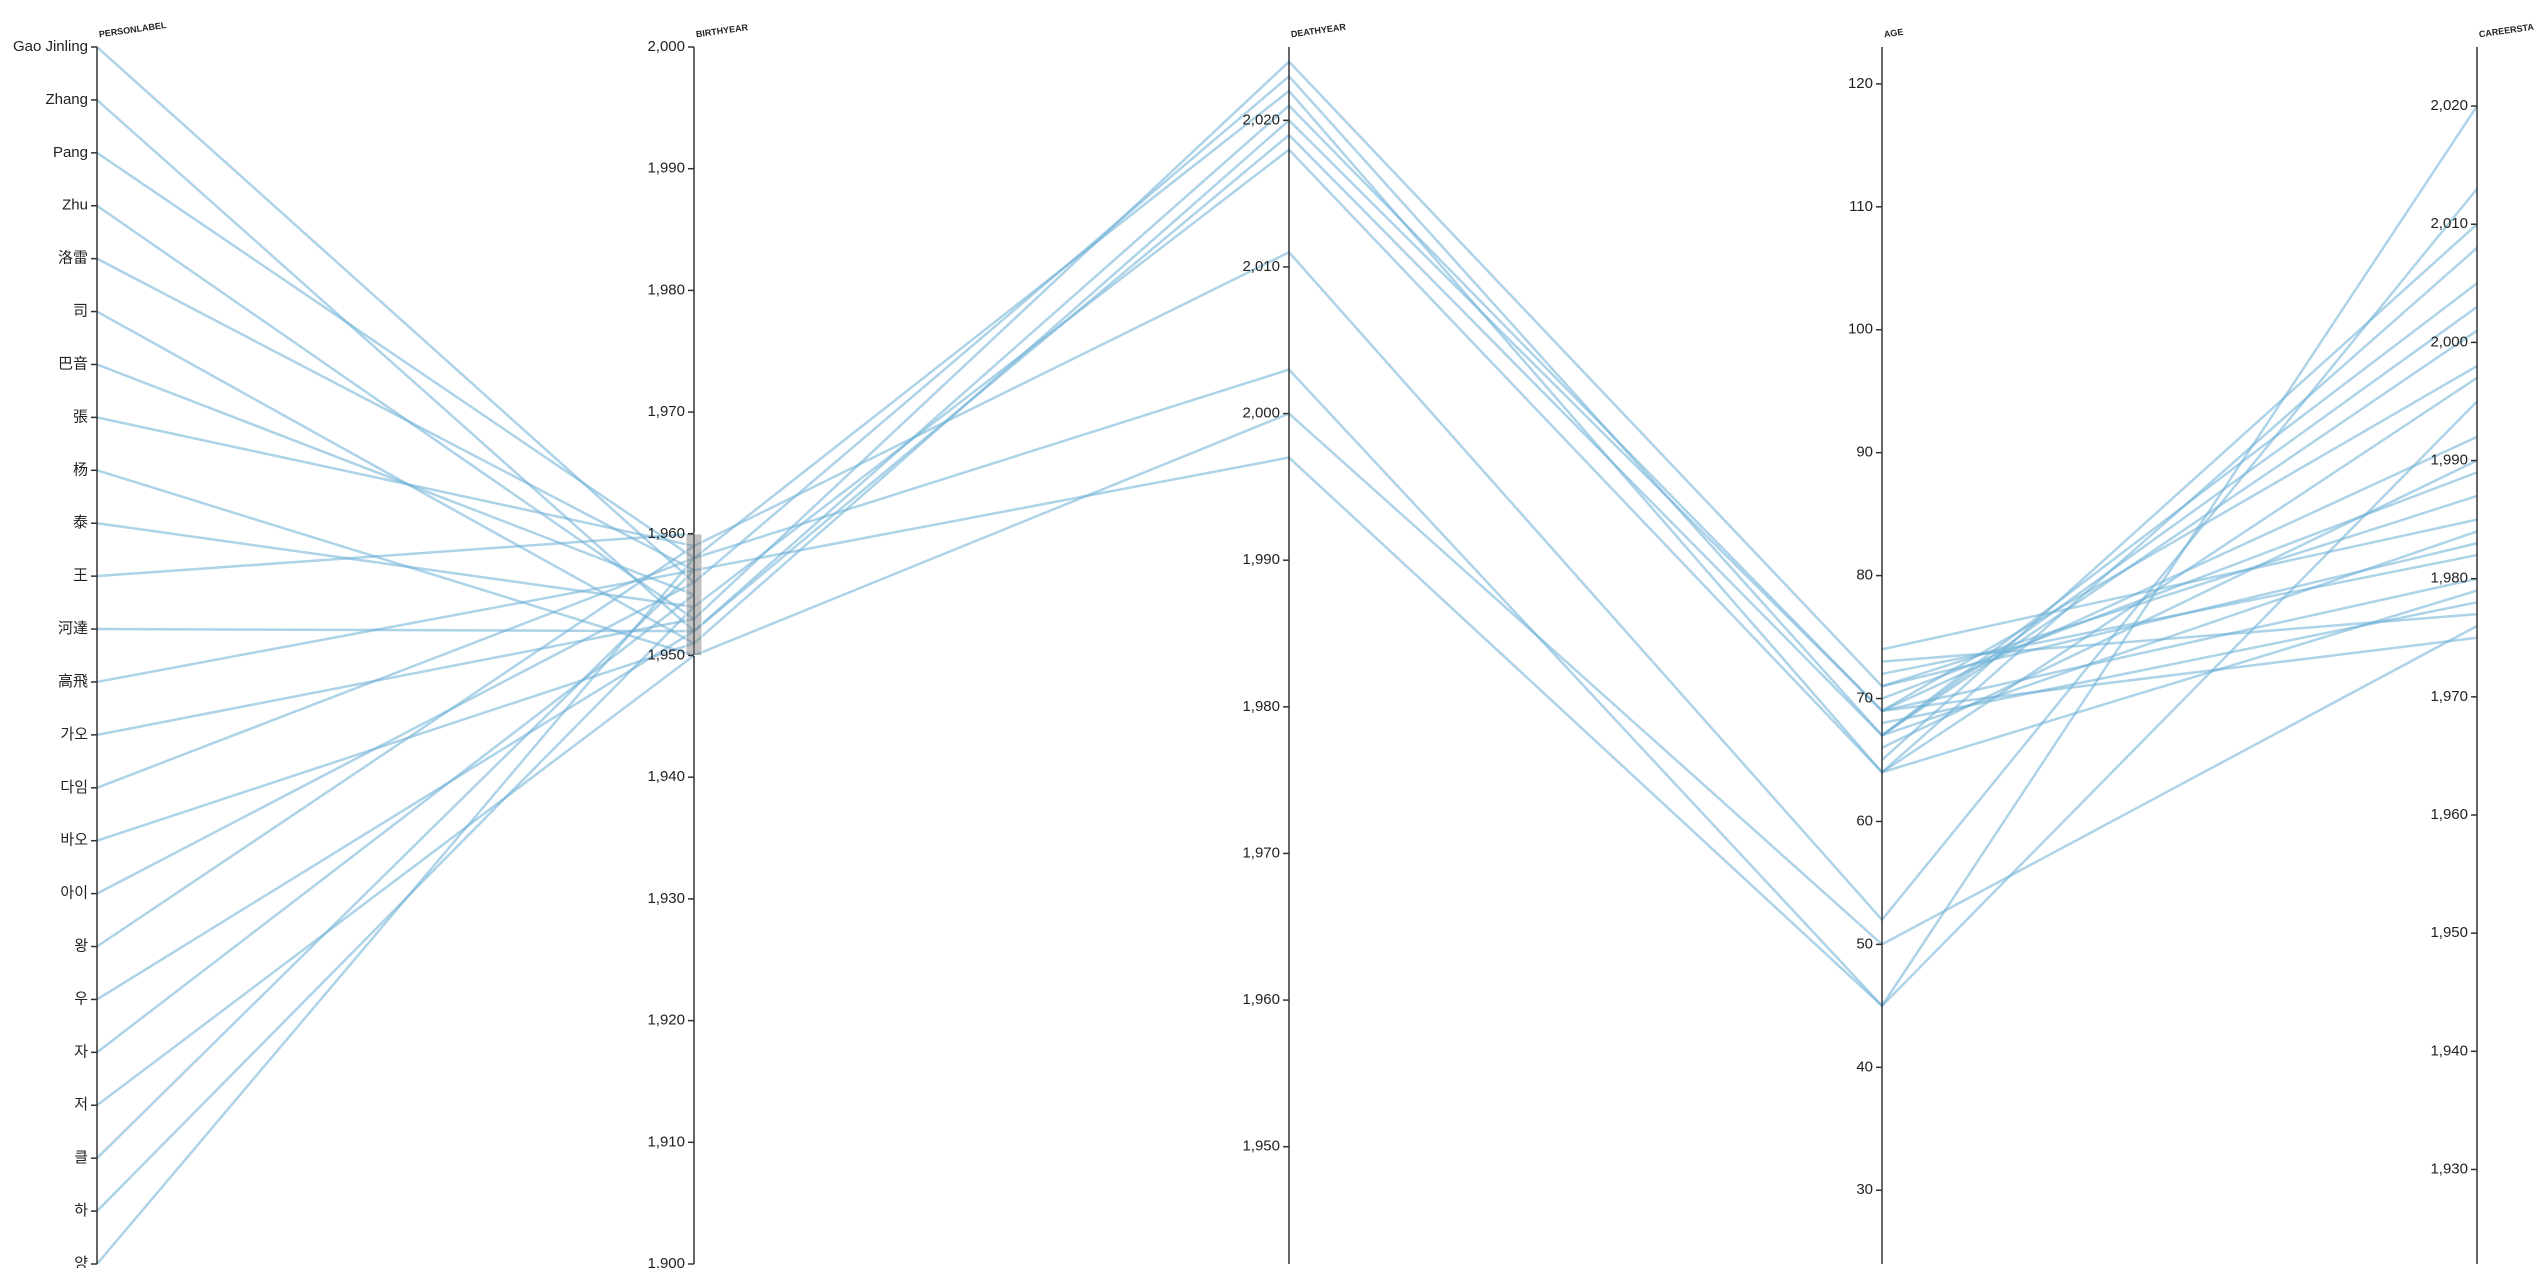 This screenshot has width=2534, height=1268. Describe the element at coordinates (73, 363) in the screenshot. I see `person-label: 巴音` at that location.